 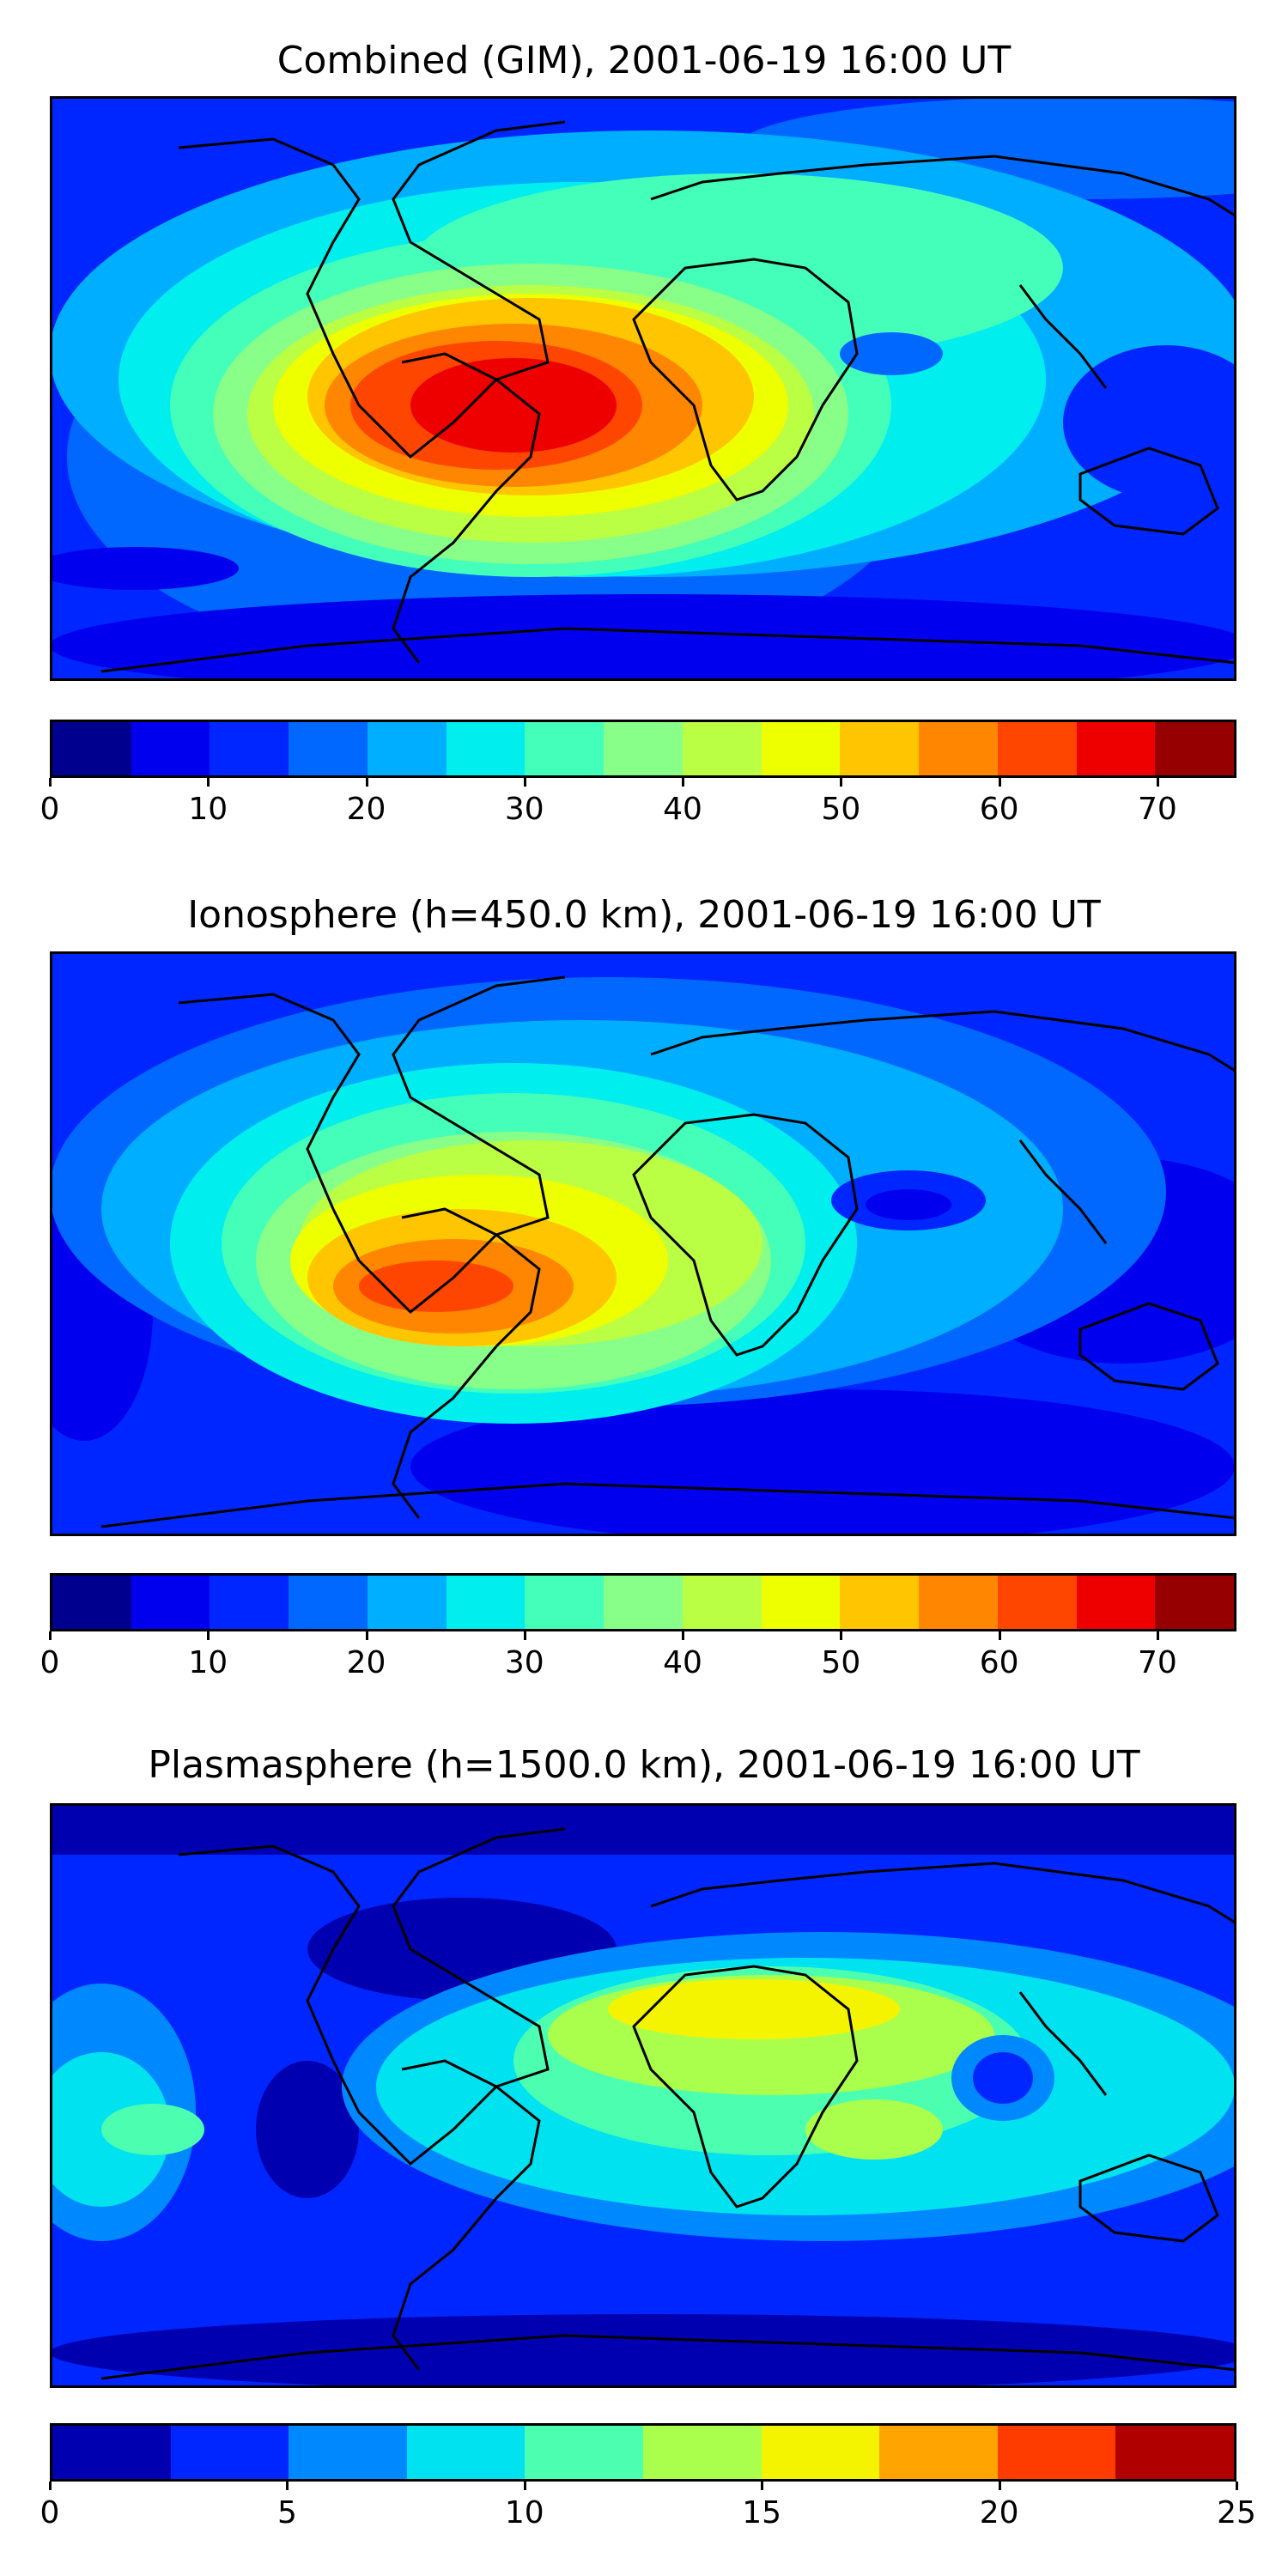 What do you see at coordinates (644, 61) in the screenshot?
I see `panel-title: Combined (GIM), 2001-06-19 16:00 UT` at bounding box center [644, 61].